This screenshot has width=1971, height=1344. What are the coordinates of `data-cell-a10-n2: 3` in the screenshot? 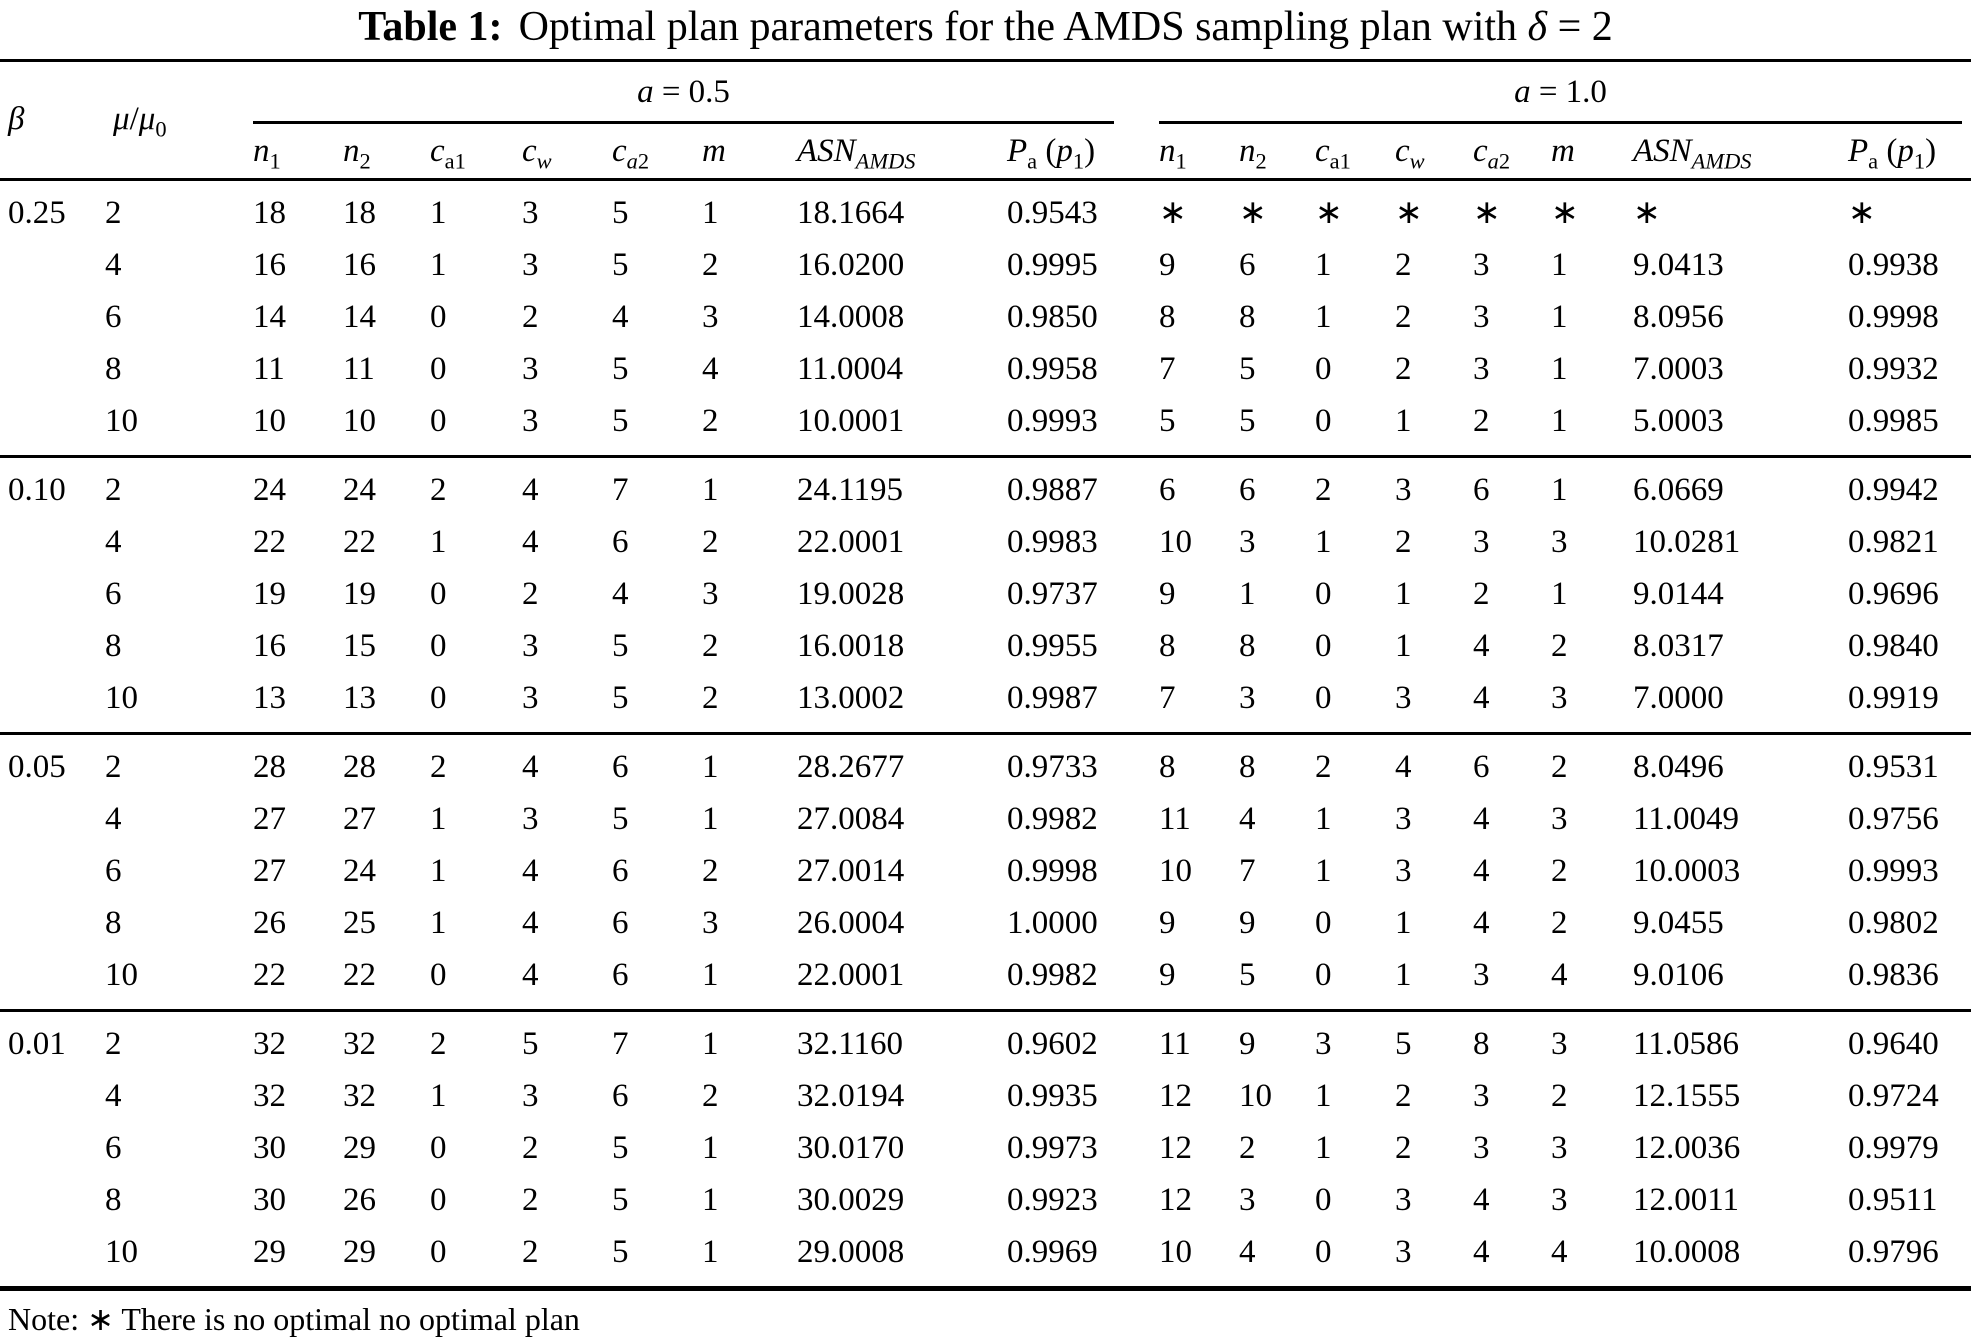 It's located at (1247, 698).